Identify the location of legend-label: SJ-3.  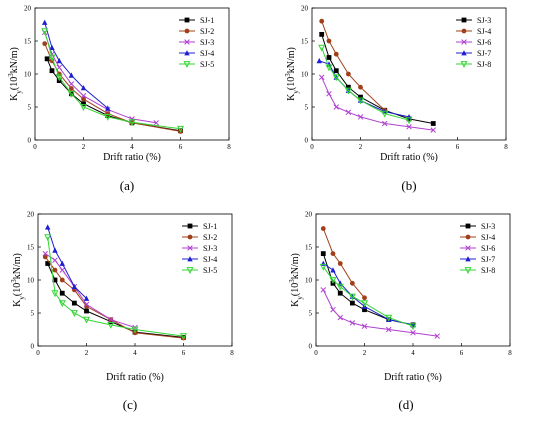
(488, 226).